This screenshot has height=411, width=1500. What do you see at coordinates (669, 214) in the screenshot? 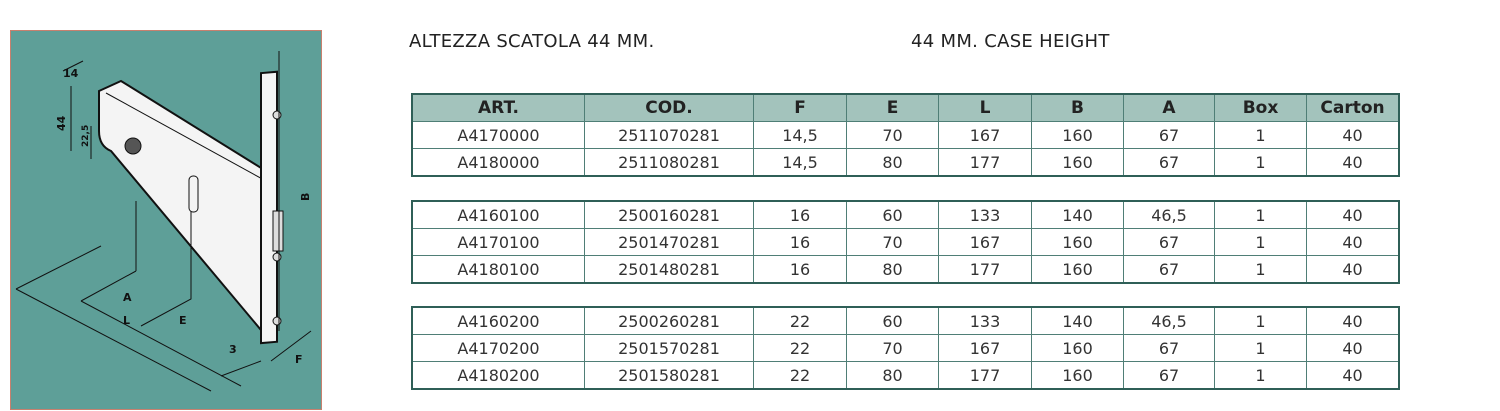
I see `table-cell: 2500160281` at bounding box center [669, 214].